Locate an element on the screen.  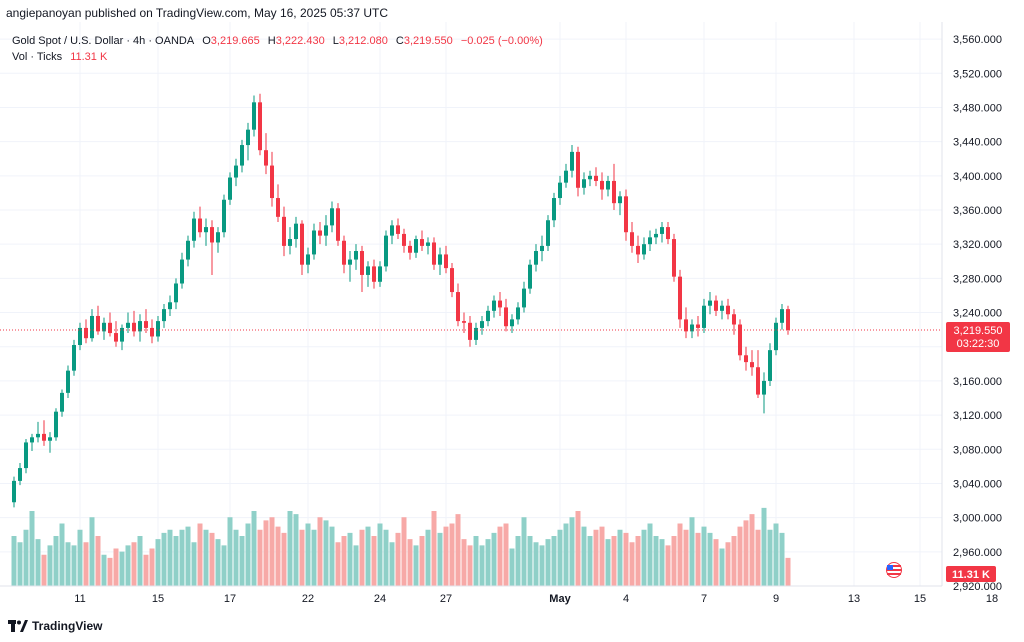
y-tick-label: 3,560.000 is located at coordinates (977, 40).